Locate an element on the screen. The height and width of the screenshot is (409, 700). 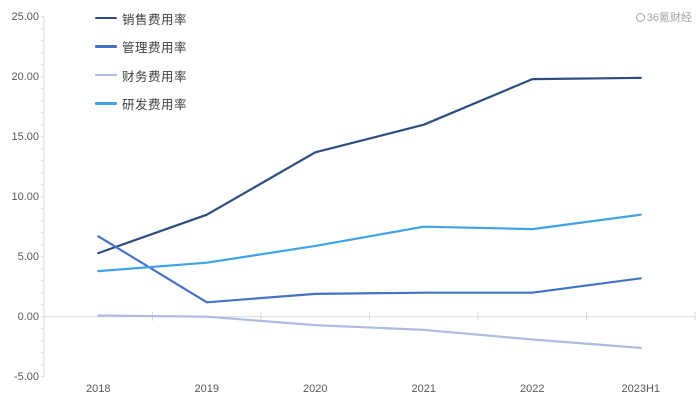
legend-label: 销售费用率 is located at coordinates (155, 19).